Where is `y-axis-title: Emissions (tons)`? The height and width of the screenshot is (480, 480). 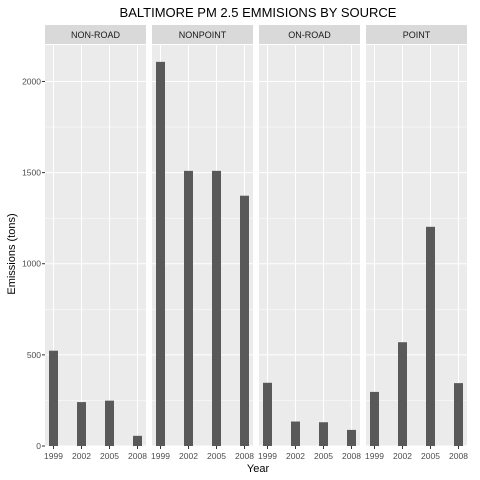 y-axis-title: Emissions (tons) is located at coordinates (12, 253).